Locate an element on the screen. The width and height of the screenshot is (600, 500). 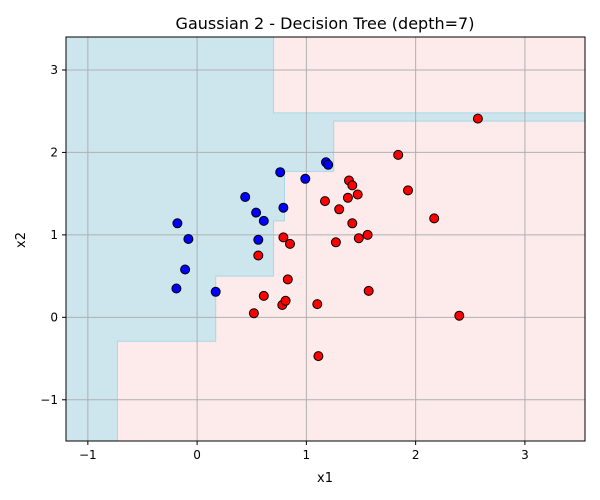
y-tick-label: 1 is located at coordinates (54, 235).